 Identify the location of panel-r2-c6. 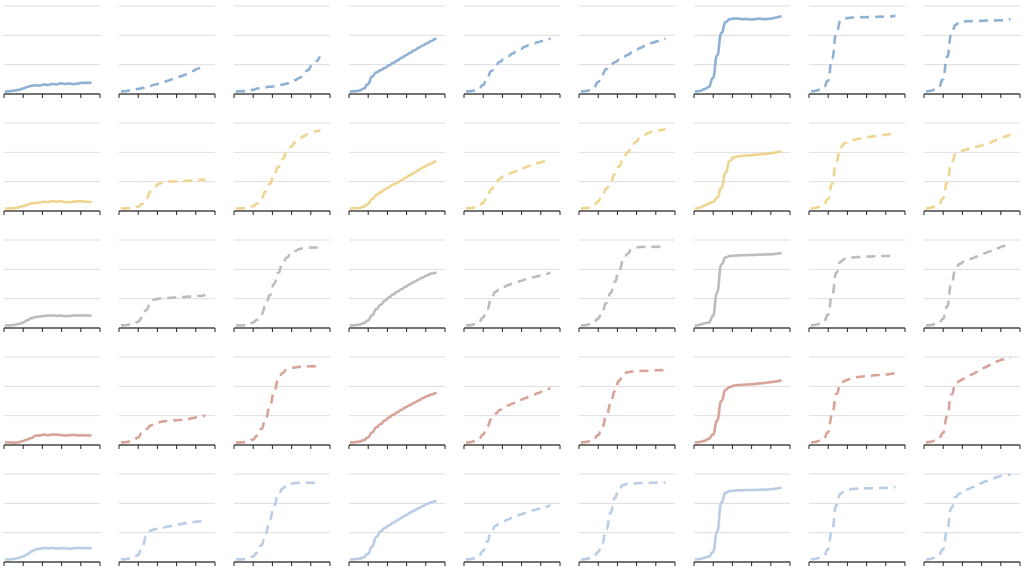
(627, 168).